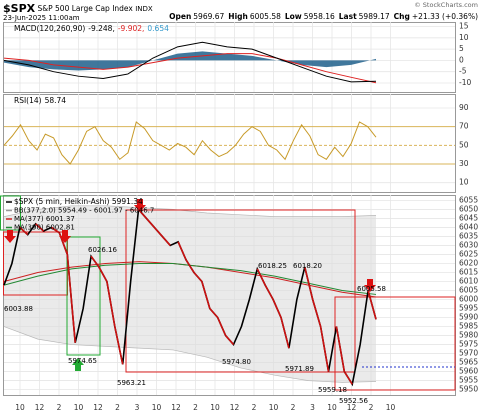  Describe the element at coordinates (445, 16) in the screenshot. I see `quote-value: +21.33 (+0.36%)` at that location.